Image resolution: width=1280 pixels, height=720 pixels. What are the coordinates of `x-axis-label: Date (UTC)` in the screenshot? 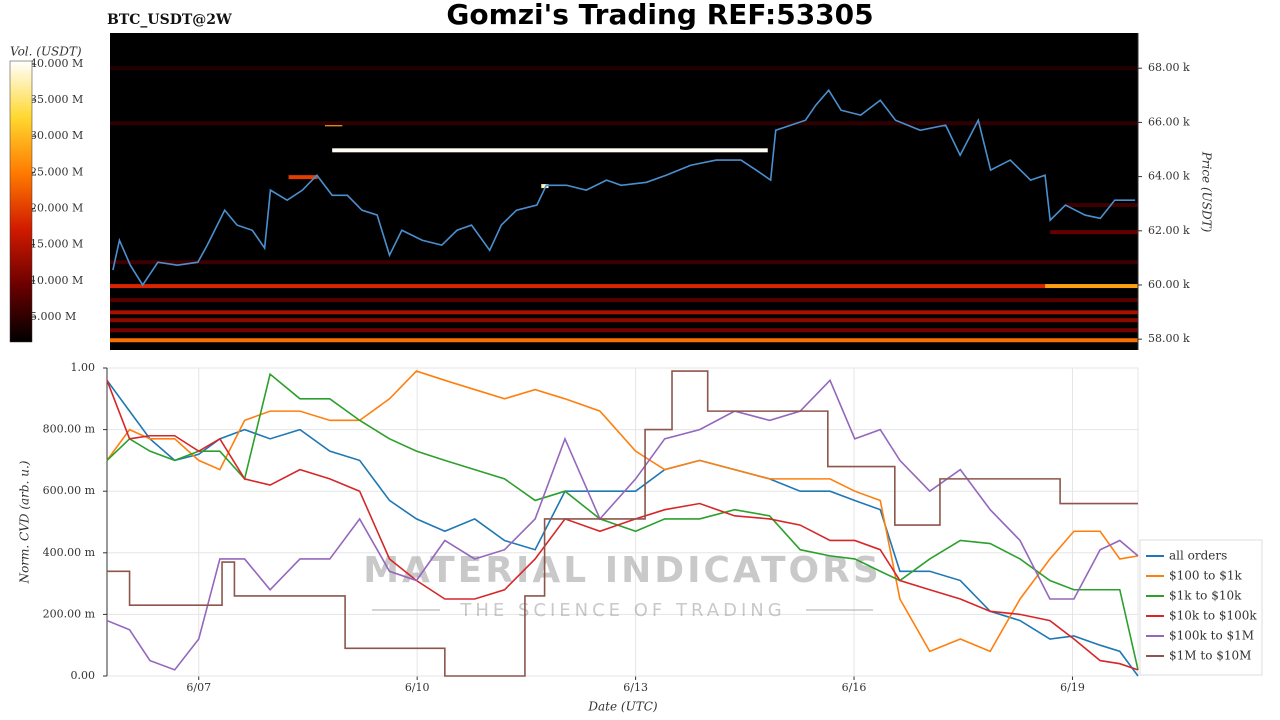 It's located at (622, 707).